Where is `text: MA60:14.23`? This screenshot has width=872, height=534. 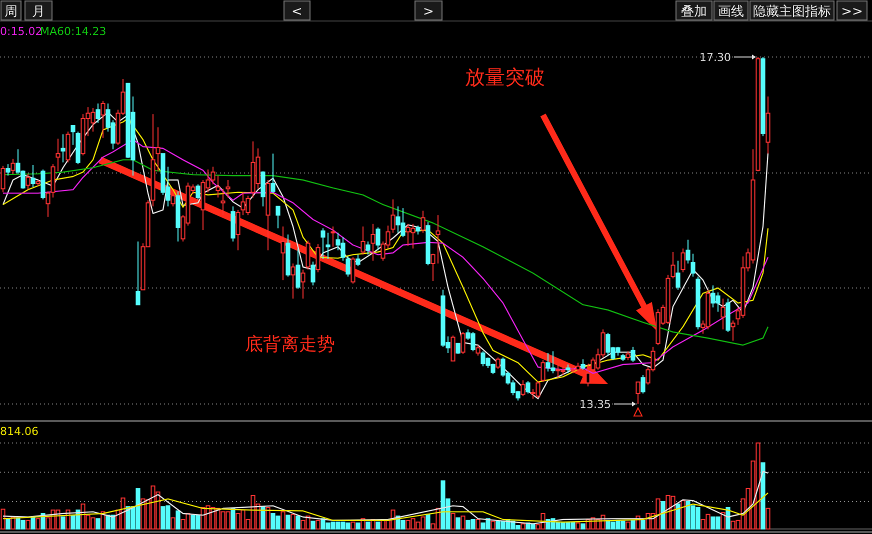 text: MA60:14.23 is located at coordinates (73, 31).